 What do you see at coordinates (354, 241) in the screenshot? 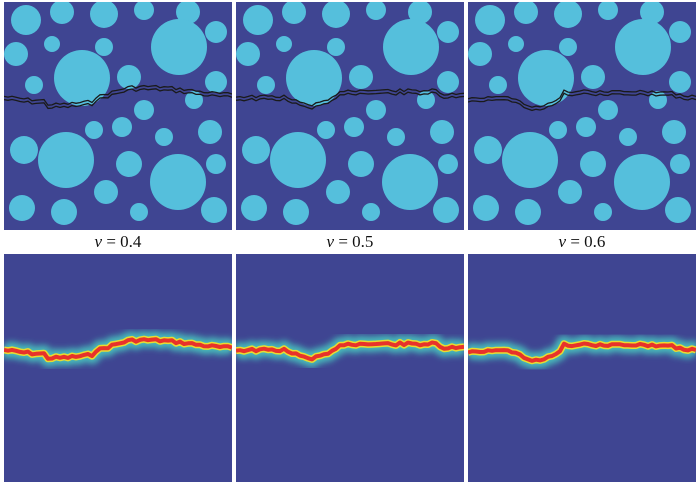
I see `caption-2-value: = 0.5` at bounding box center [354, 241].